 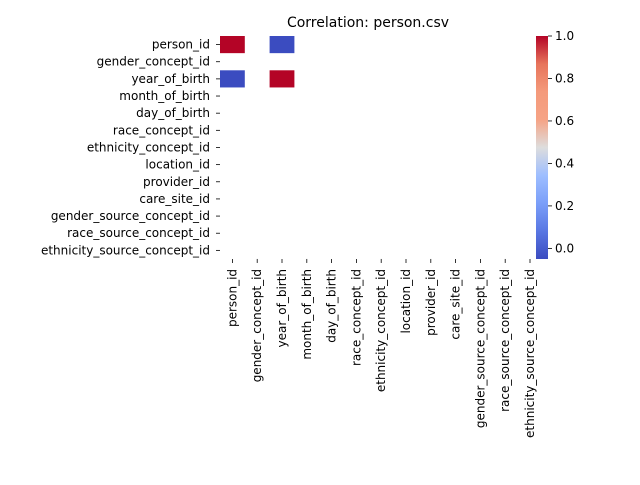 What do you see at coordinates (564, 78) in the screenshot?
I see `colorbar-tick-label: 0.8` at bounding box center [564, 78].